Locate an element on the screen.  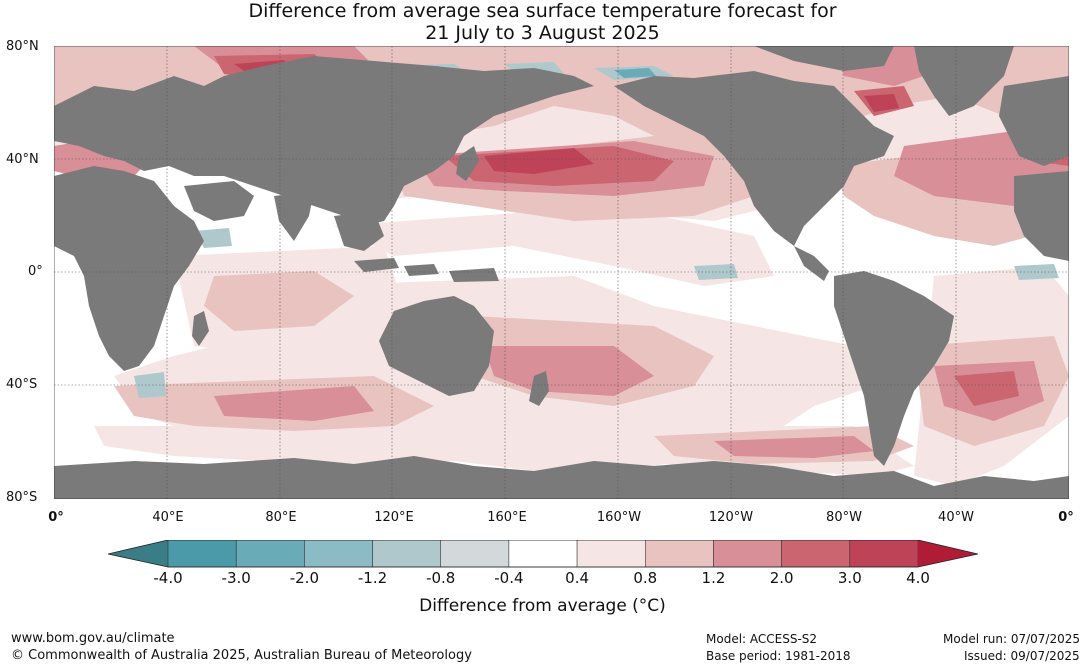
colorbar is located at coordinates (543, 554).